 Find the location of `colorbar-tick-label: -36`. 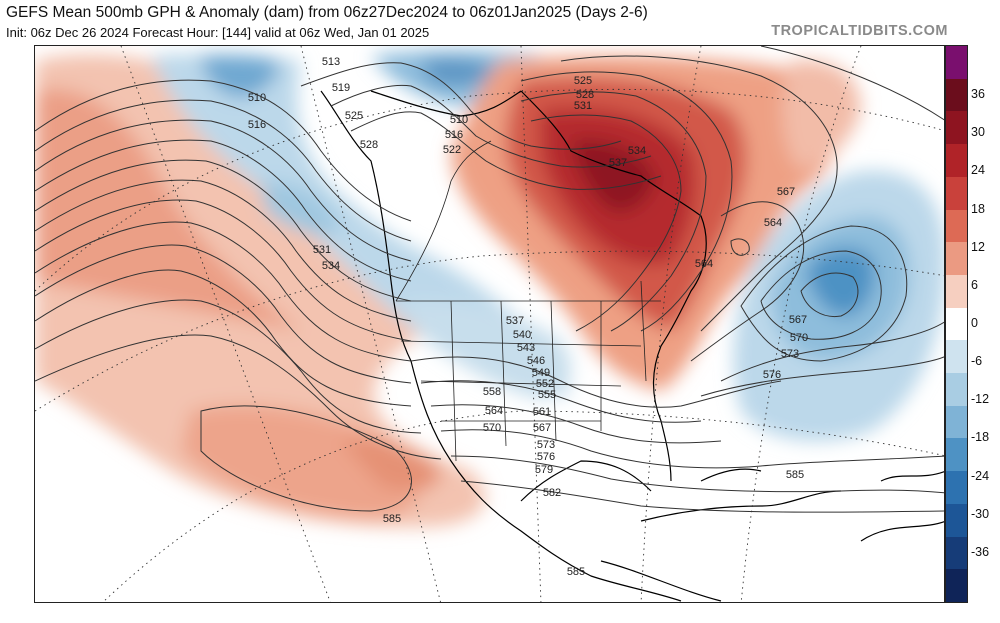

colorbar-tick-label: -36 is located at coordinates (980, 551).